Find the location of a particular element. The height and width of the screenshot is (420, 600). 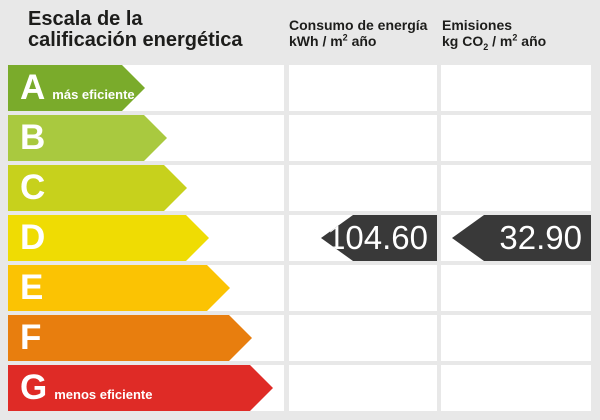

emisiones-value-badge: 32.90 is located at coordinates (521, 238).